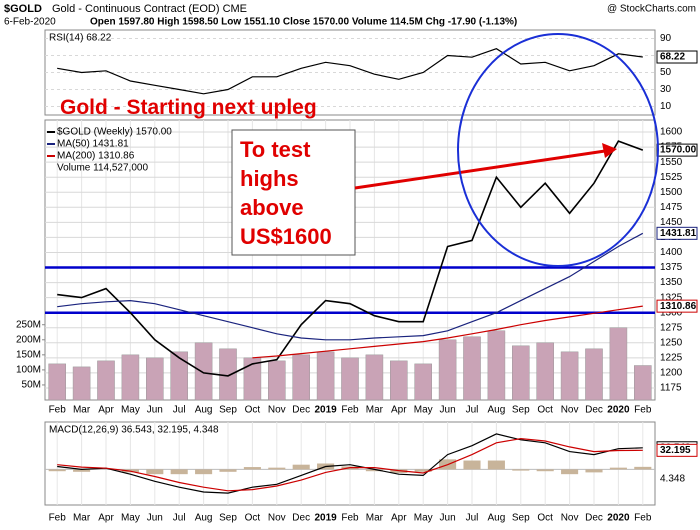  What do you see at coordinates (671, 282) in the screenshot?
I see `y-tick-label: 1350` at bounding box center [671, 282].